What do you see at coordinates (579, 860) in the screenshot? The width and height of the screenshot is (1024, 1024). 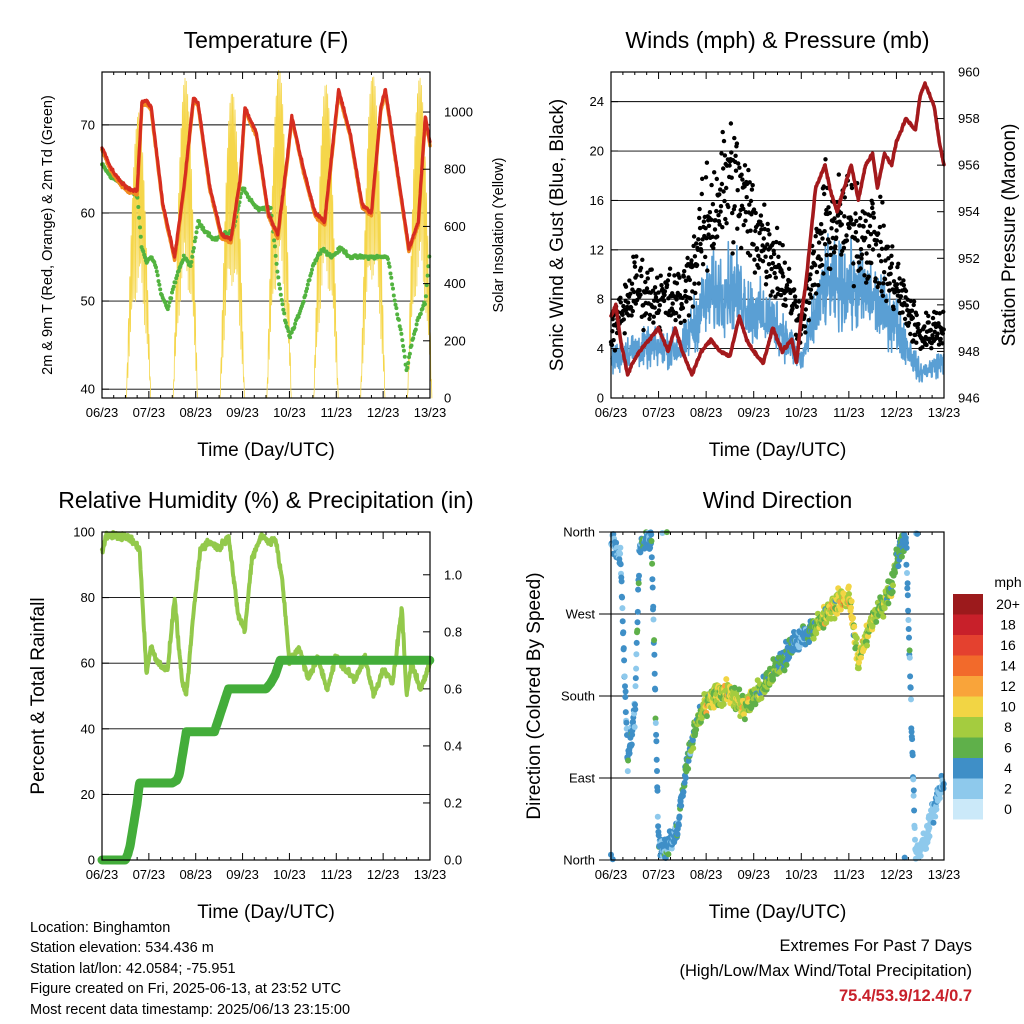 I see `y-tick-label: North` at bounding box center [579, 860].